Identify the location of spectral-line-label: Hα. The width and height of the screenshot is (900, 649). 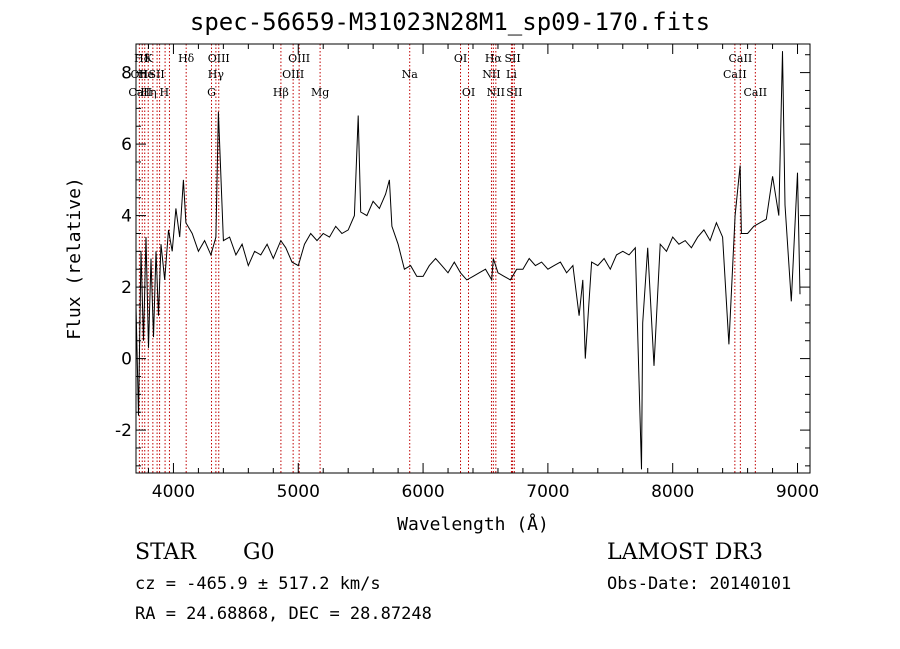
(494, 58).